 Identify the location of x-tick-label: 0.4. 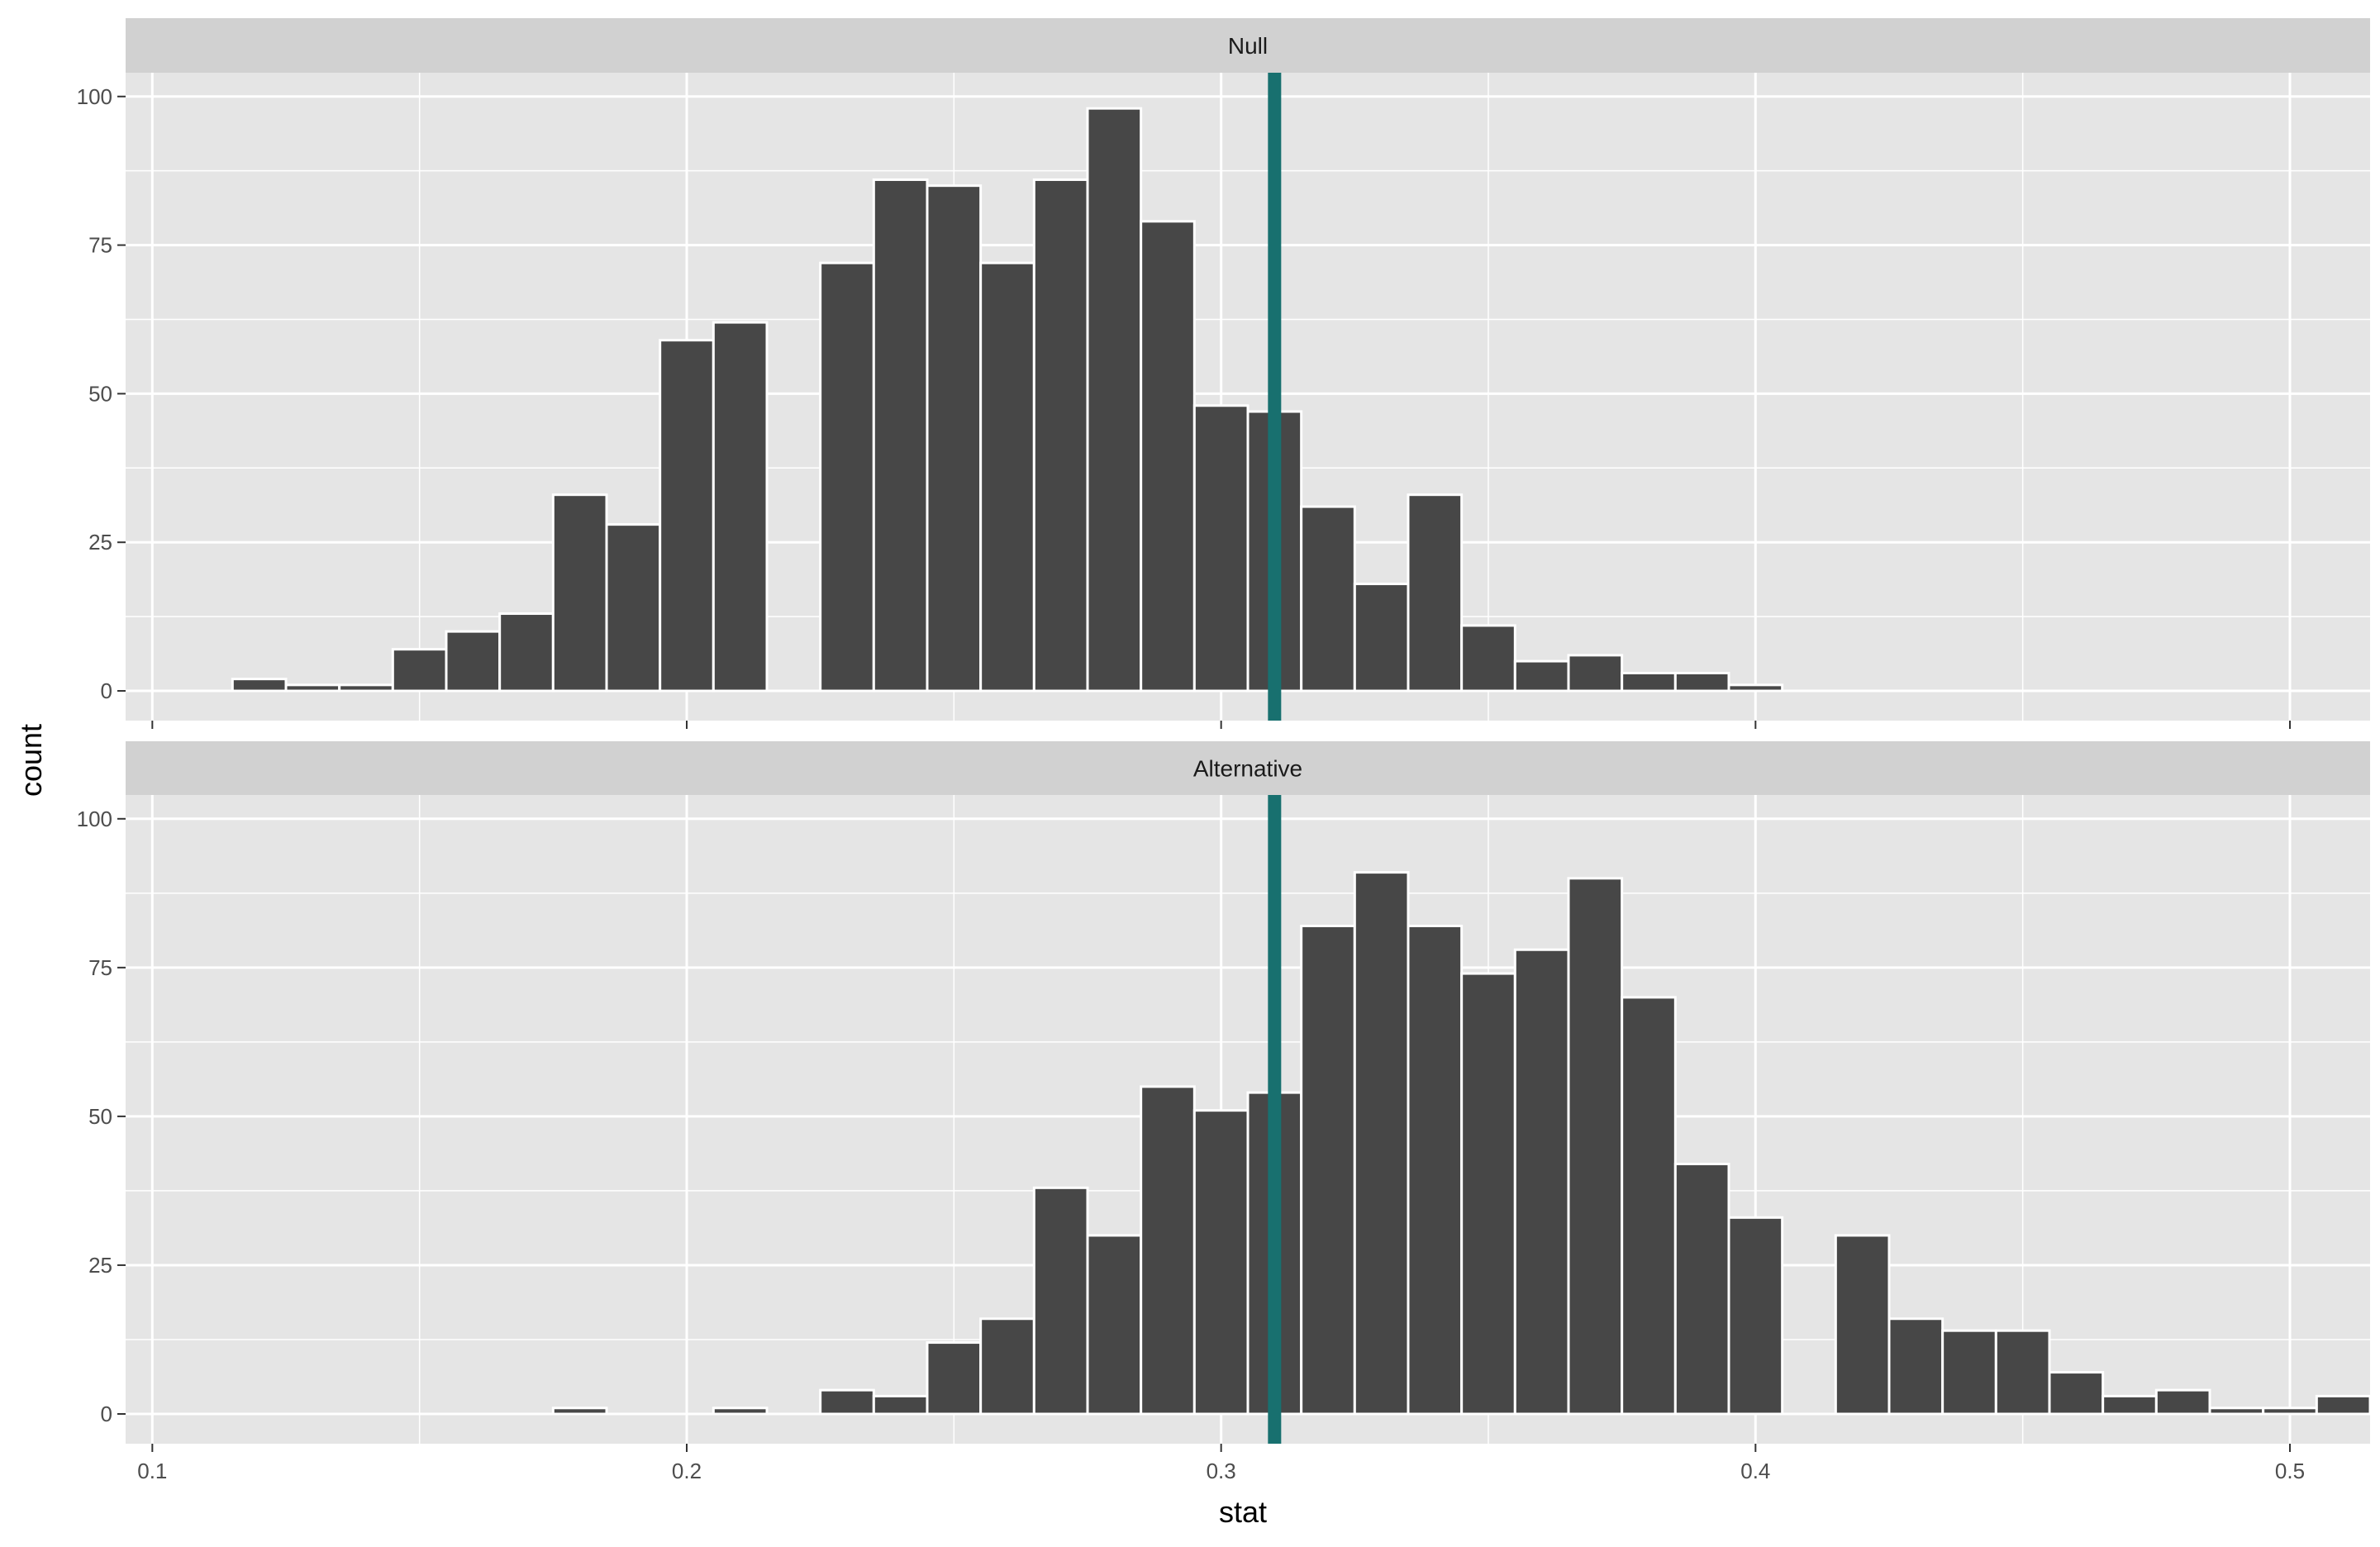
(1755, 1471).